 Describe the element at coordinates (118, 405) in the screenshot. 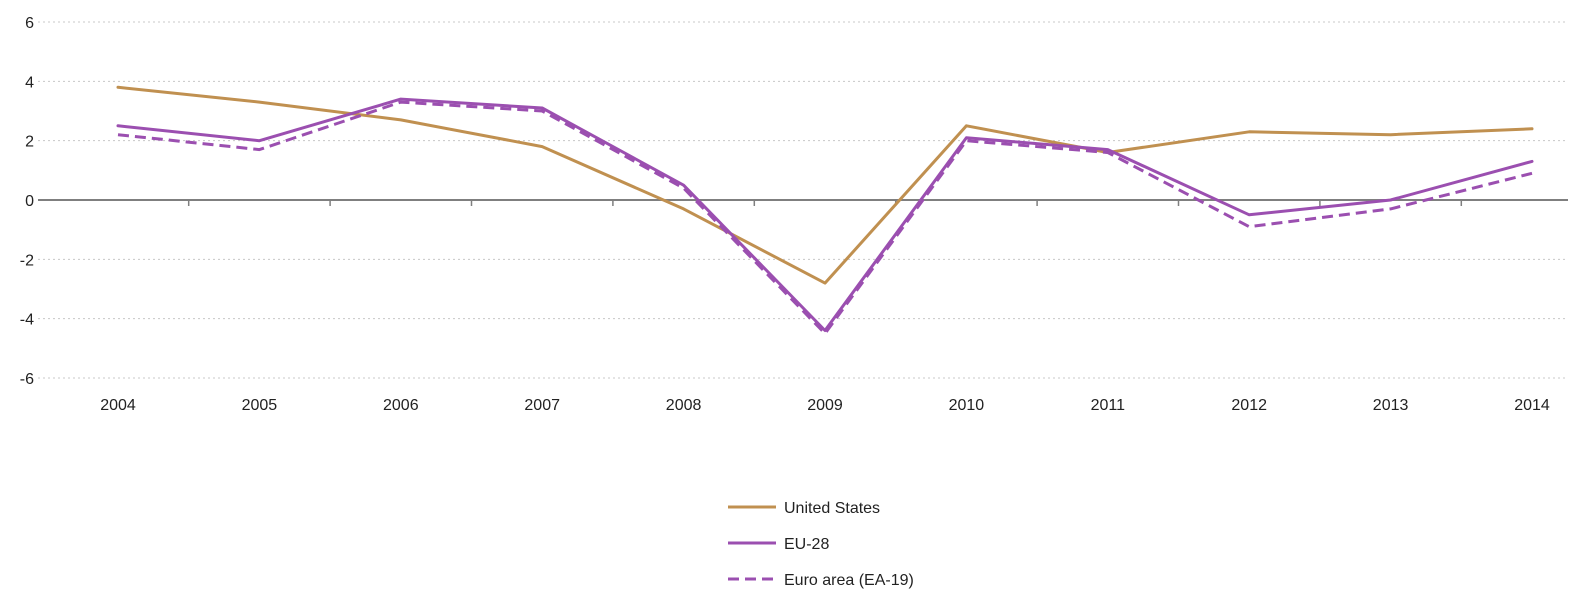

I see `x-tick-label: 2004` at that location.